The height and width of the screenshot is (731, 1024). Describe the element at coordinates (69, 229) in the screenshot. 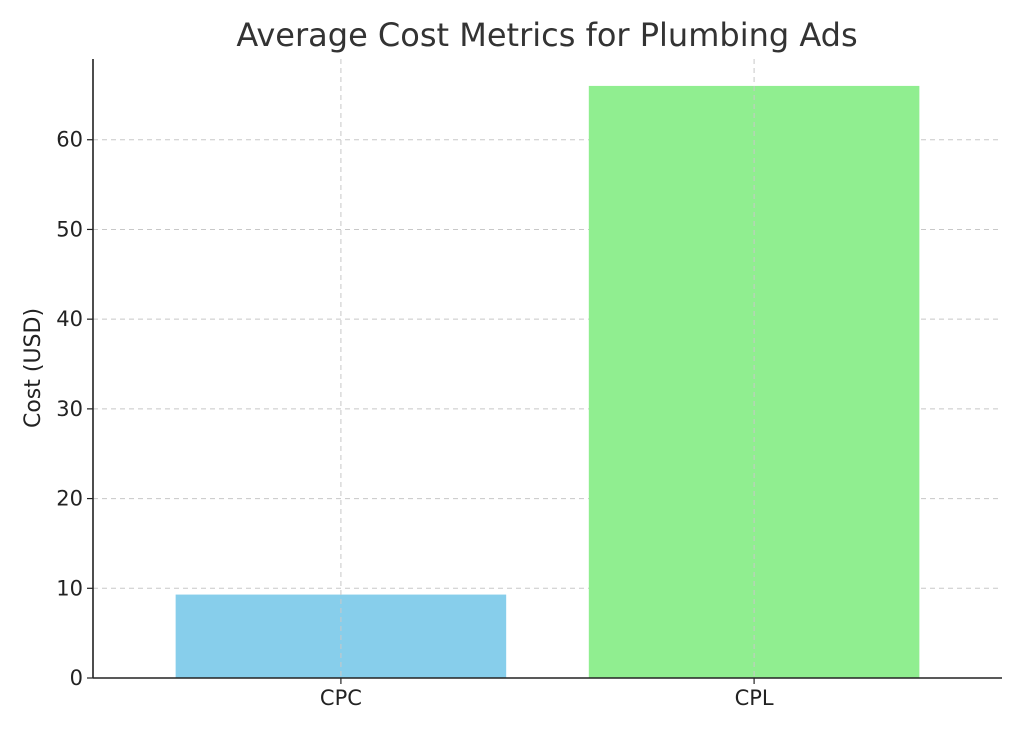

I see `y-tick-label: 50` at that location.